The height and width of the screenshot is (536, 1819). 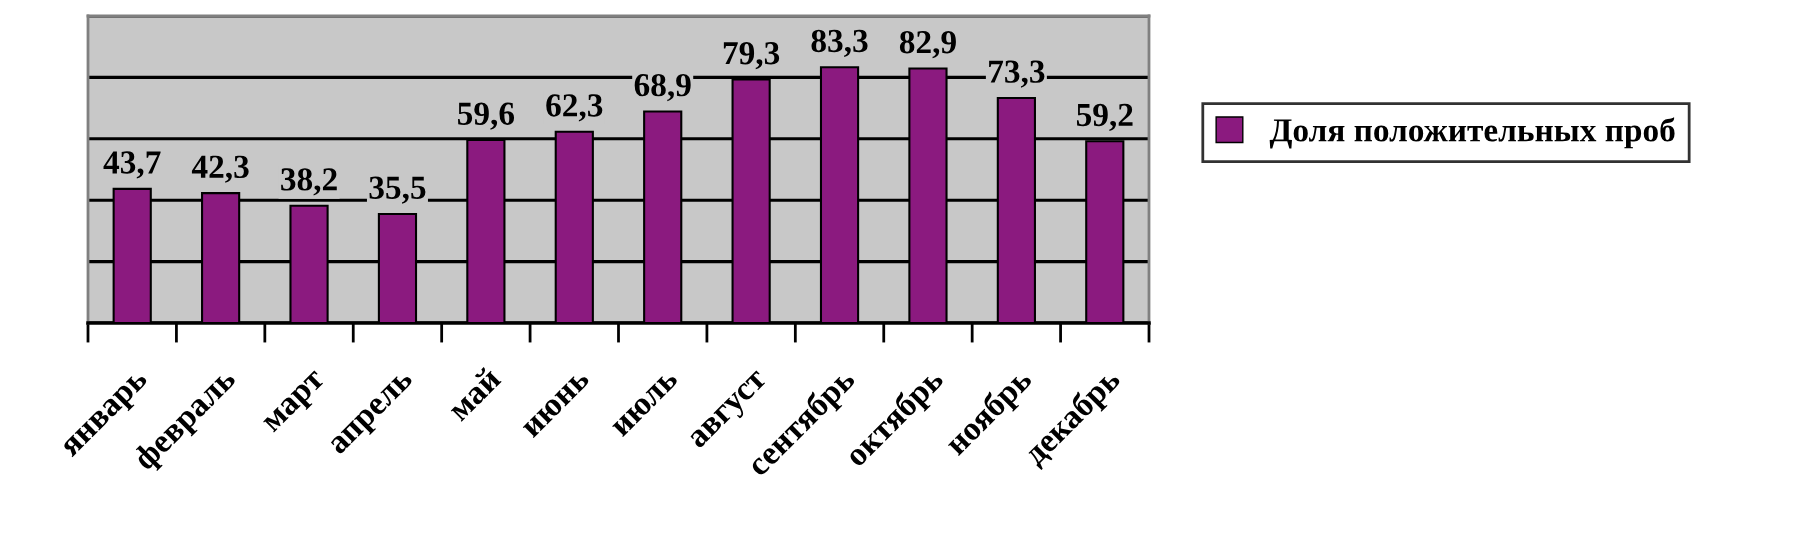 I want to click on data-label: 59,2, so click(x=1104, y=117).